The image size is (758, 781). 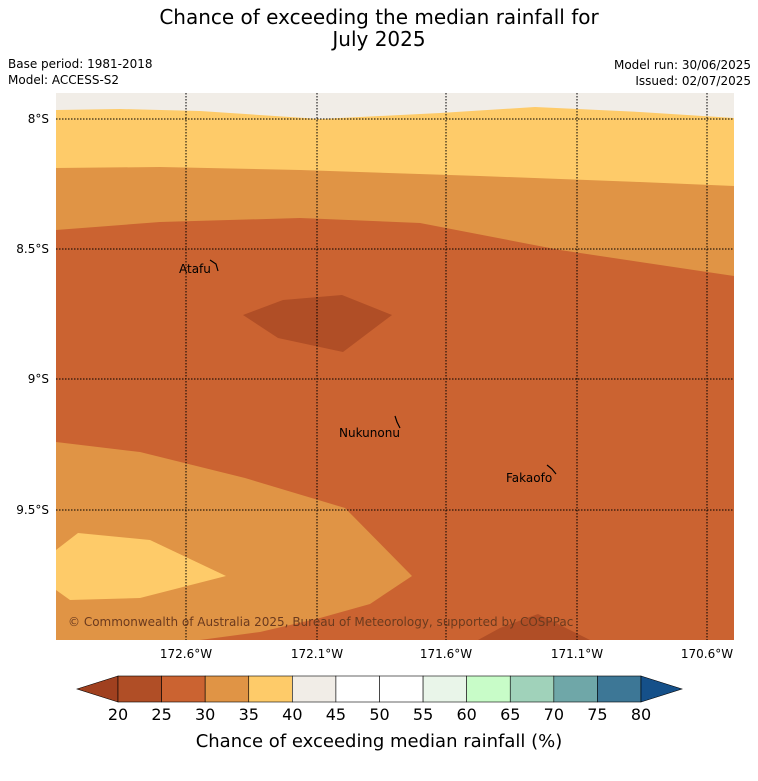 I want to click on lat-label-8: 8°S, so click(x=38, y=119).